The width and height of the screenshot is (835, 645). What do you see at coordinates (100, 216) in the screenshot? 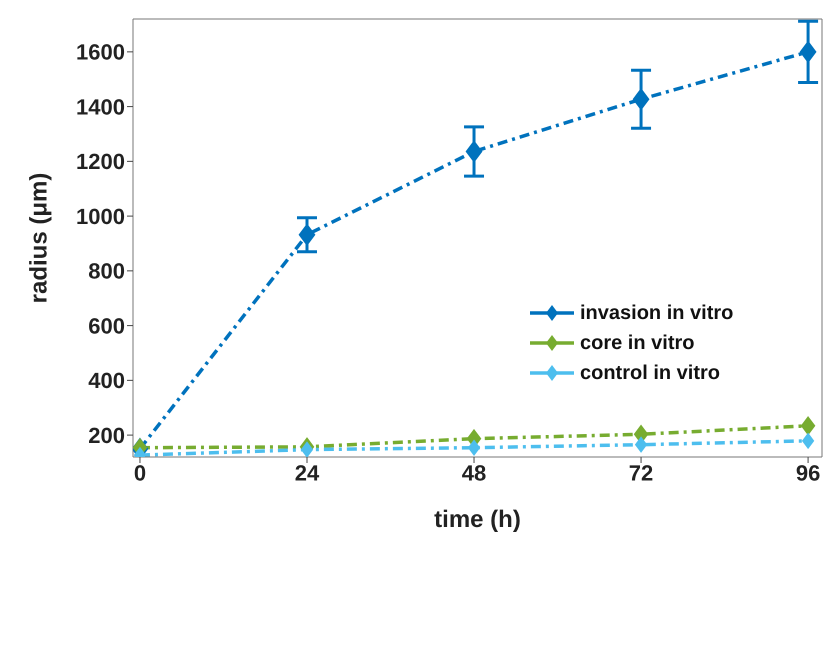
I see `y-tick-label: 1000` at bounding box center [100, 216].